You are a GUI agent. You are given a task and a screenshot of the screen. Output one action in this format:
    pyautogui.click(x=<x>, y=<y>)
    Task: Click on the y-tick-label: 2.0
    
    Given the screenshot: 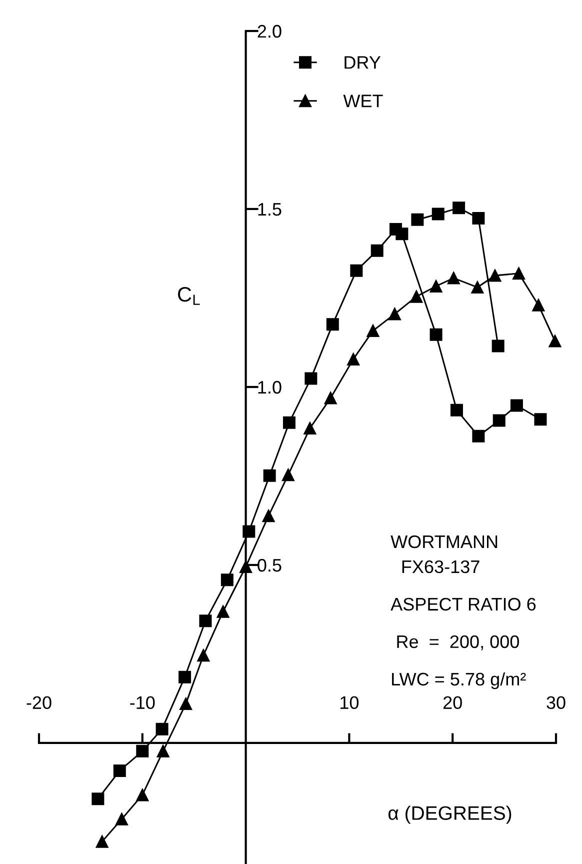 What is the action you would take?
    pyautogui.click(x=270, y=31)
    